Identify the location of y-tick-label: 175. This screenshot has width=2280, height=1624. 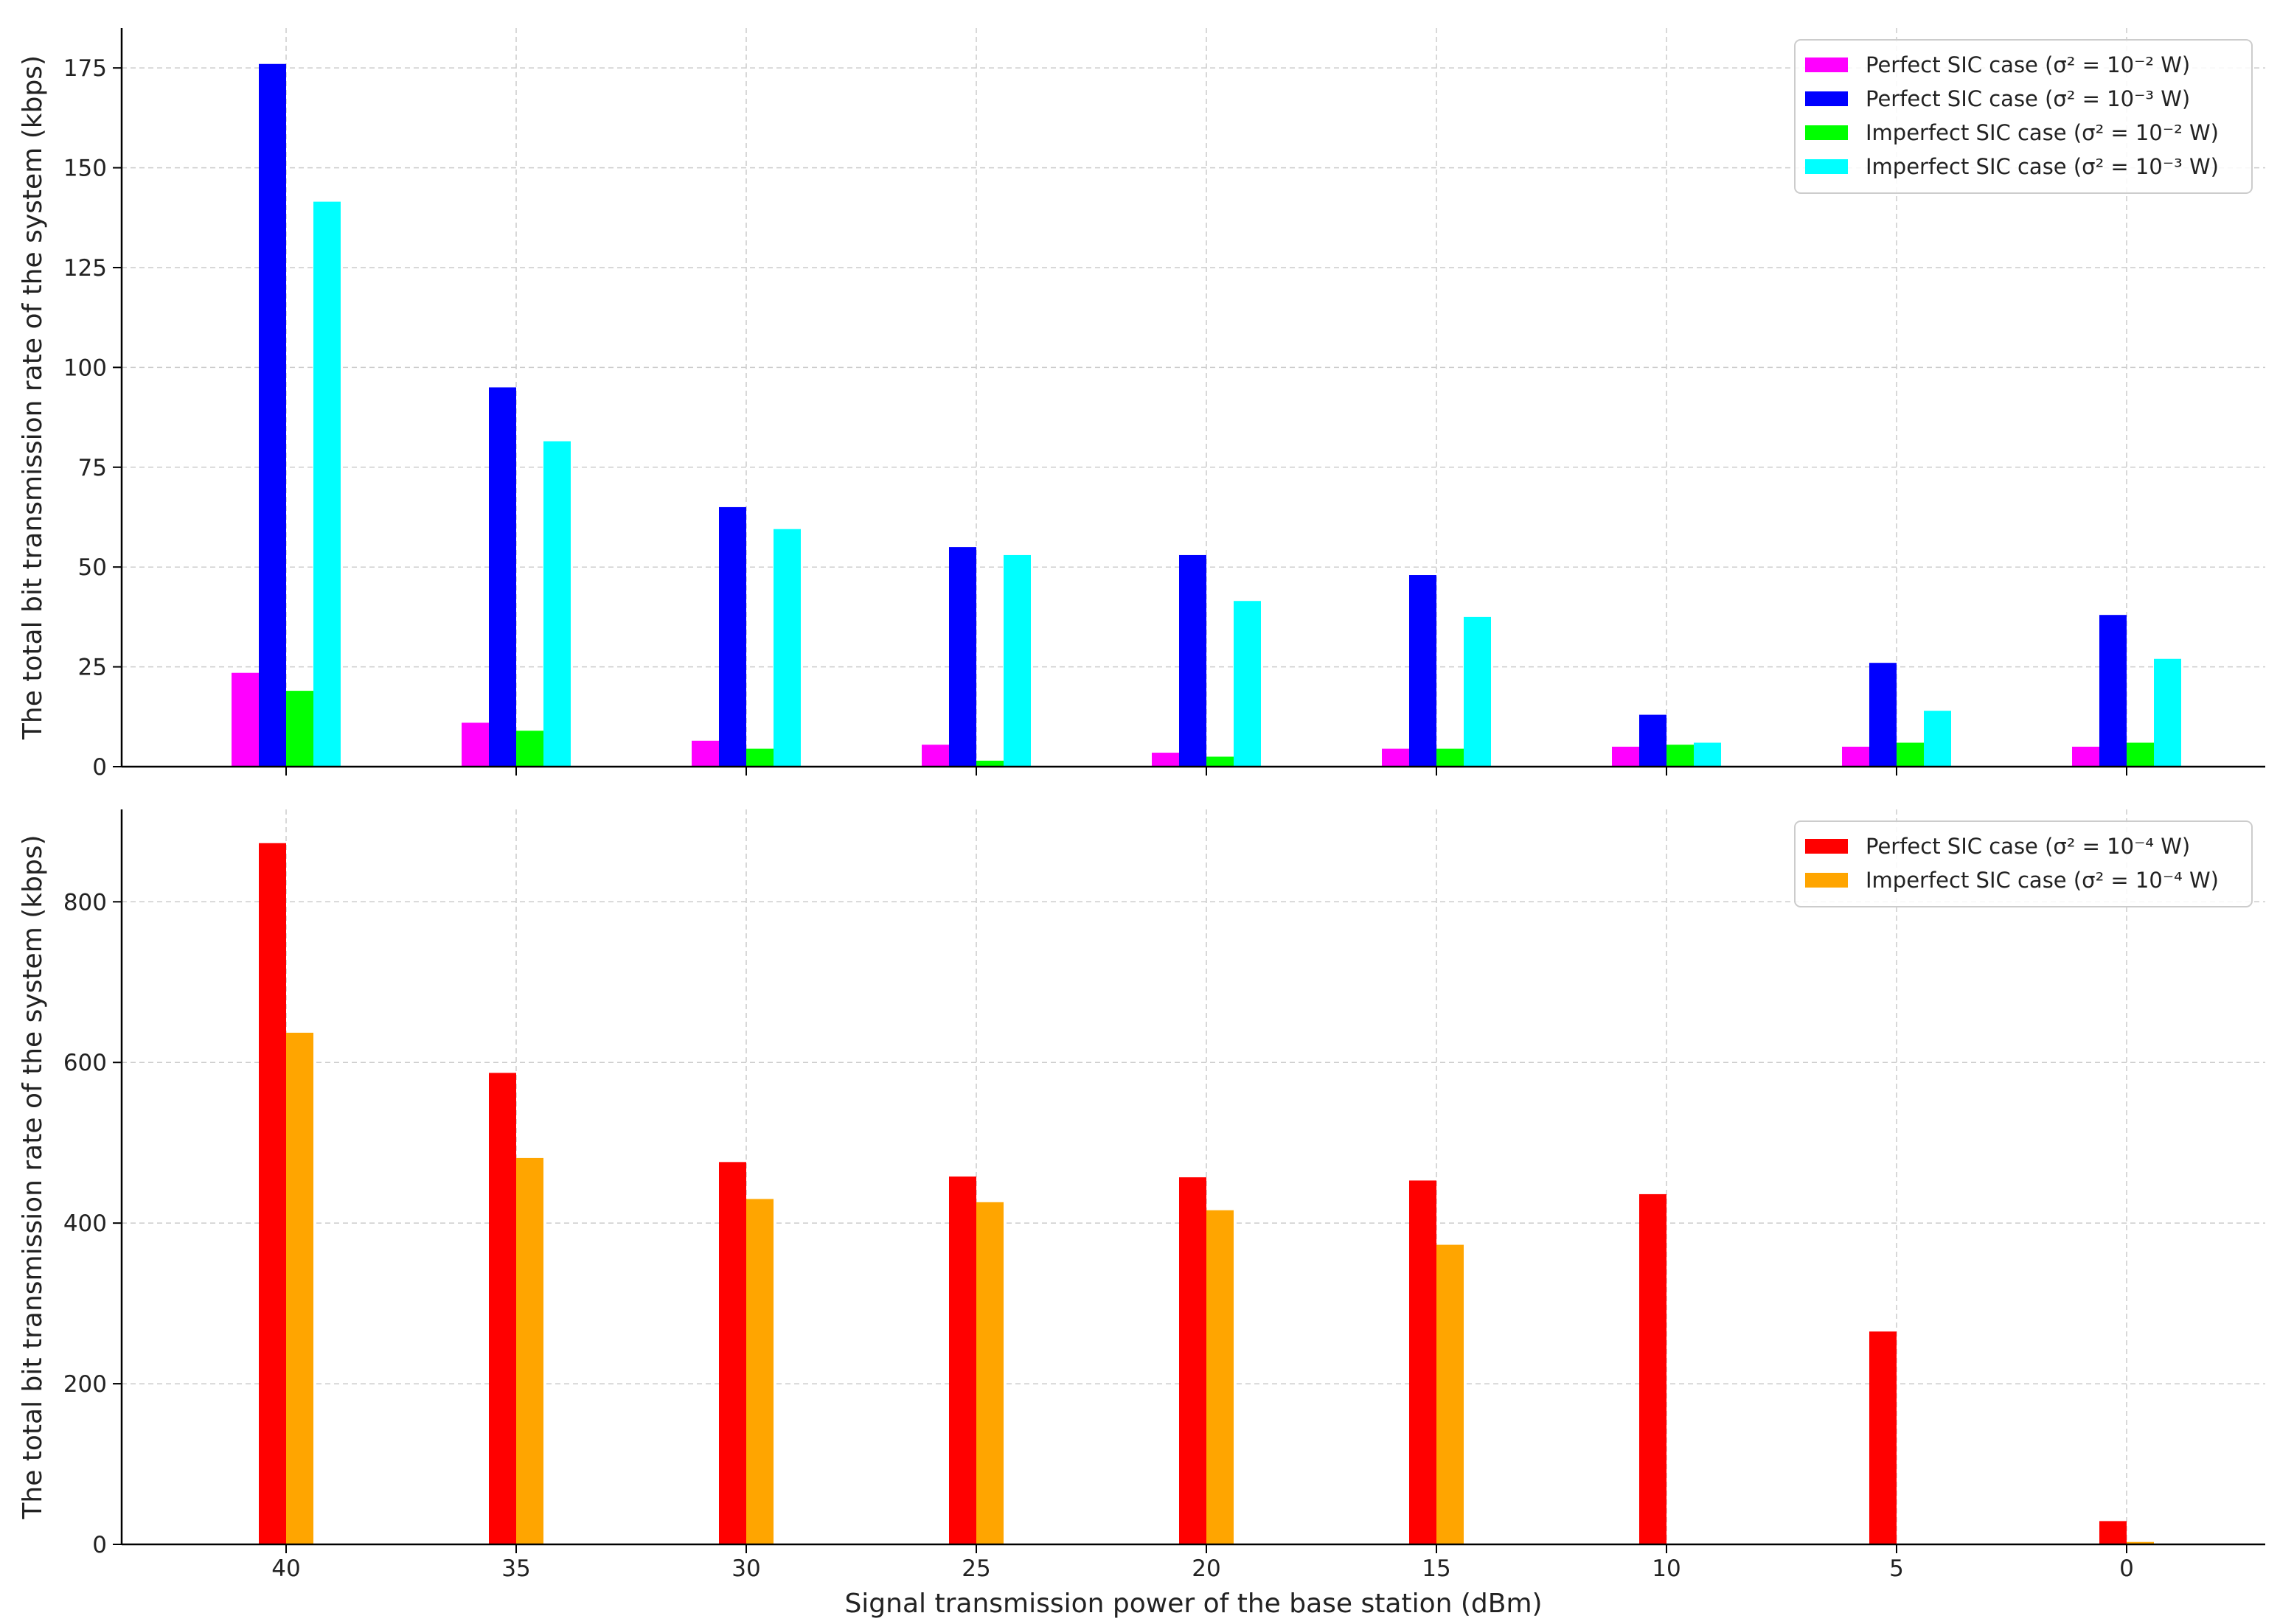
(85, 68).